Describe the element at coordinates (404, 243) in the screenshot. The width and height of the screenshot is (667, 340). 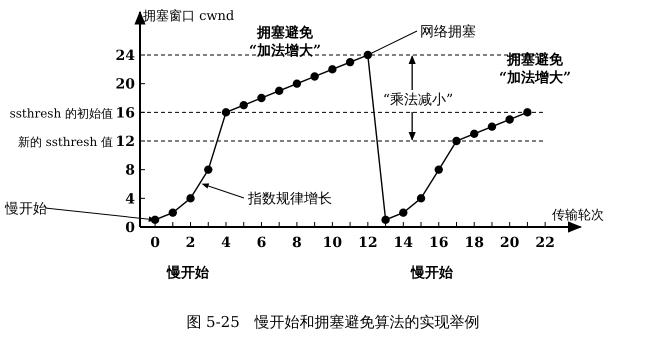
I see `x-tick-label: 14` at that location.